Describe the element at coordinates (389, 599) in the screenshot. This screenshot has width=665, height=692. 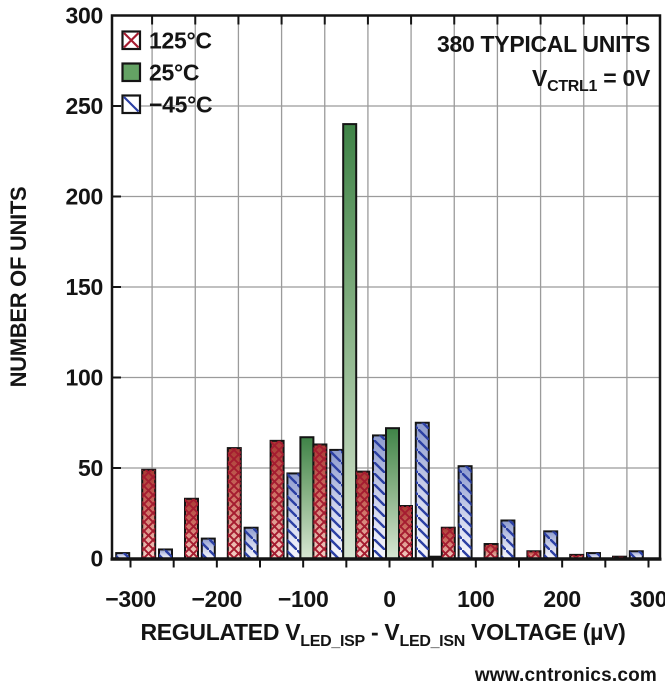
I see `x-tick-label: 0` at that location.